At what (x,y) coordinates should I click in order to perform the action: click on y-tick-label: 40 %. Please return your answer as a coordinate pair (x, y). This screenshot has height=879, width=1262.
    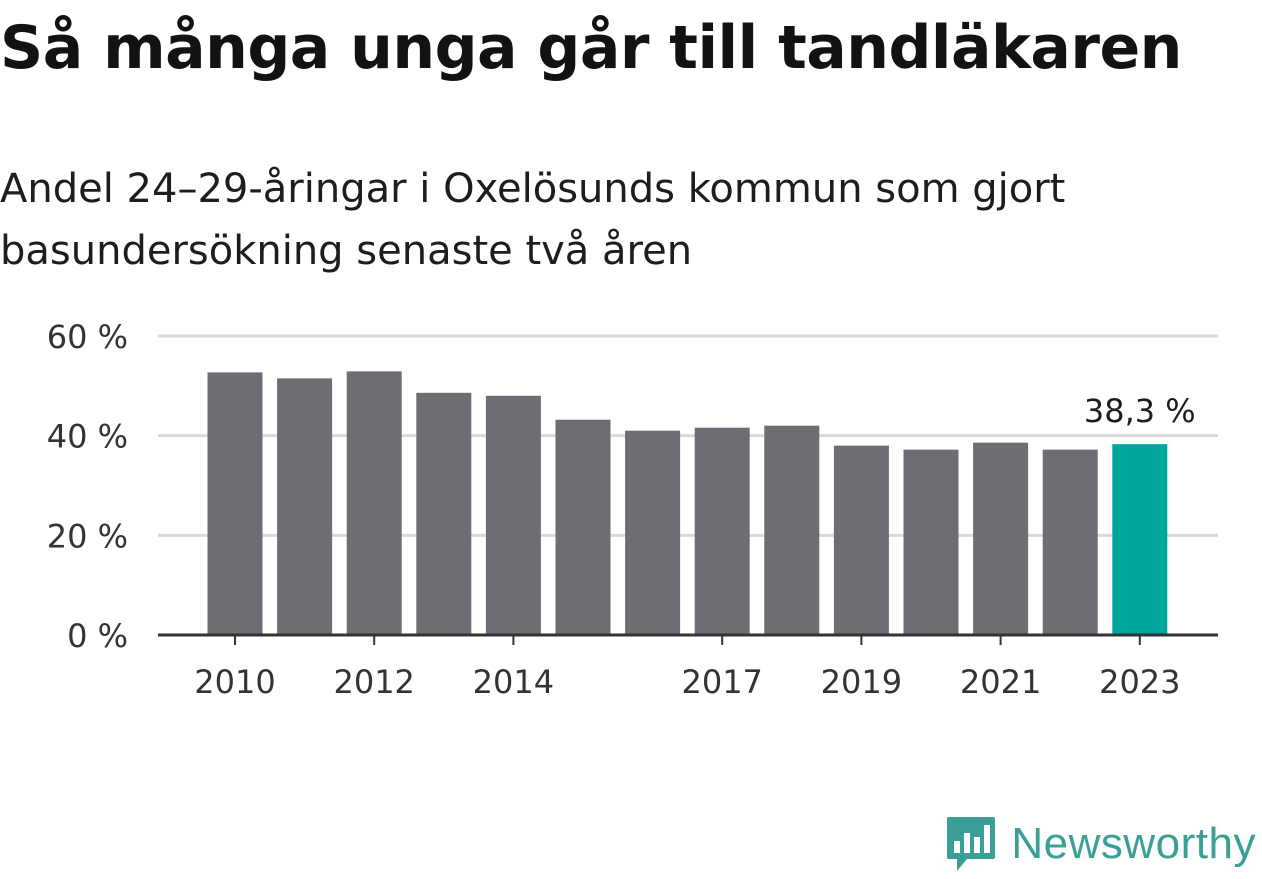
    Looking at the image, I should click on (87, 437).